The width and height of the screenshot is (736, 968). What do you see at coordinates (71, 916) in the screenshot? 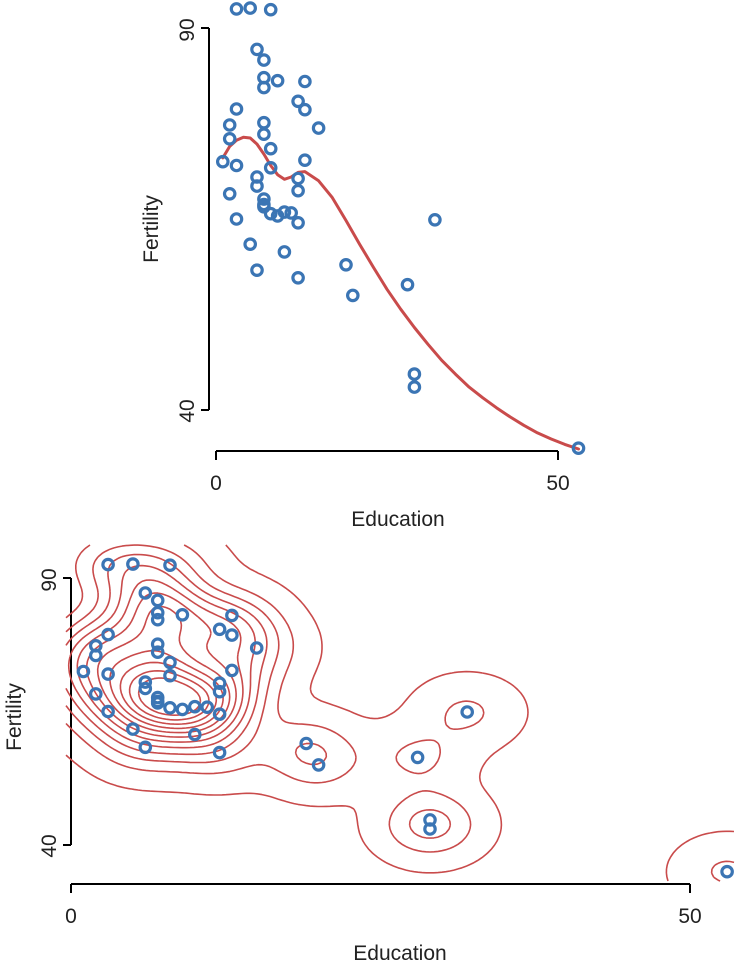
I see `bottom-x-tick-label-0: 0` at bounding box center [71, 916].